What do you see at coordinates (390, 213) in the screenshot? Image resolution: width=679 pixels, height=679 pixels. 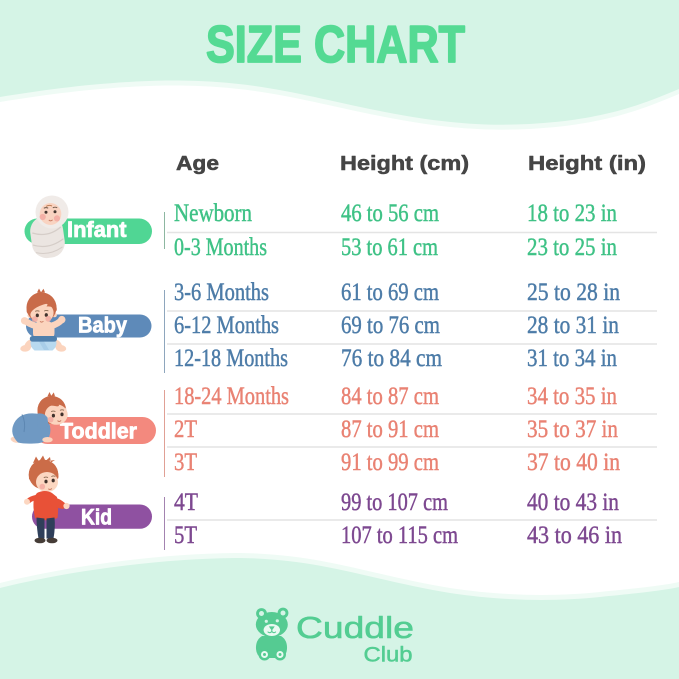 I see `svg-text: 46 to 56 cm` at bounding box center [390, 213].